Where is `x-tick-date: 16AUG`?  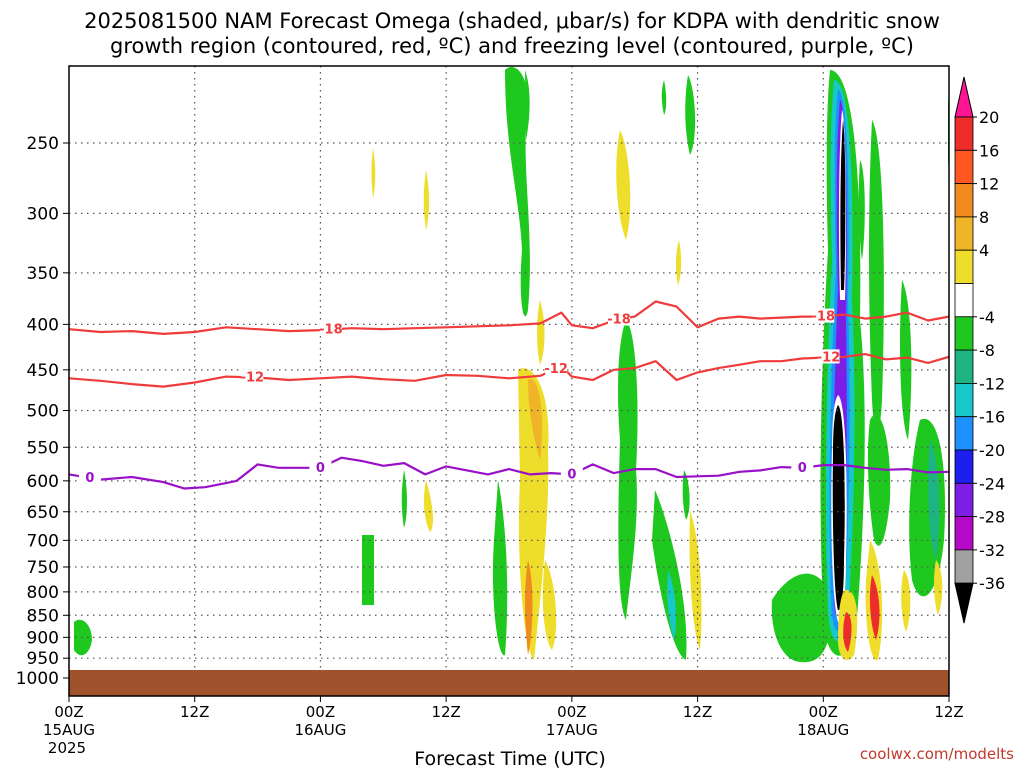
x-tick-date: 16AUG is located at coordinates (320, 730).